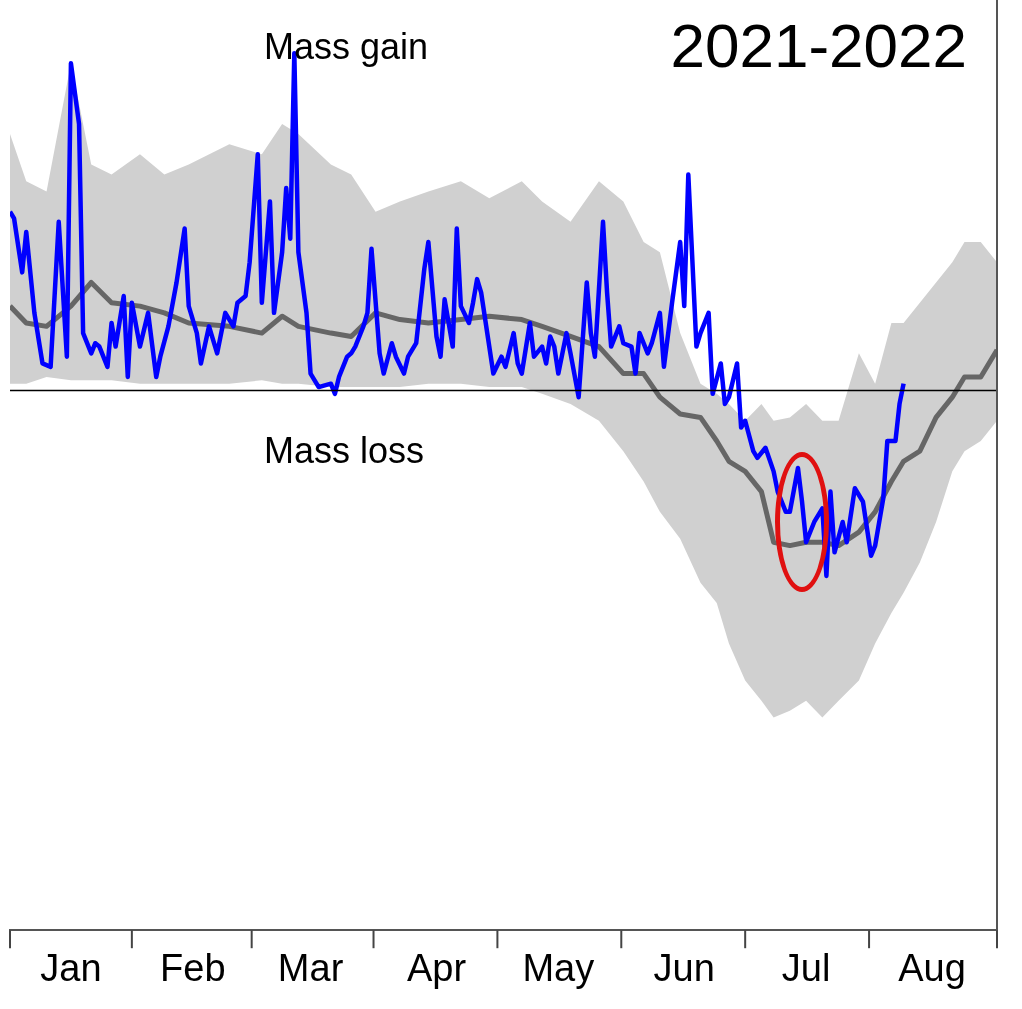 This screenshot has height=1009, width=1022. What do you see at coordinates (684, 968) in the screenshot?
I see `x-tick-label: Jun` at bounding box center [684, 968].